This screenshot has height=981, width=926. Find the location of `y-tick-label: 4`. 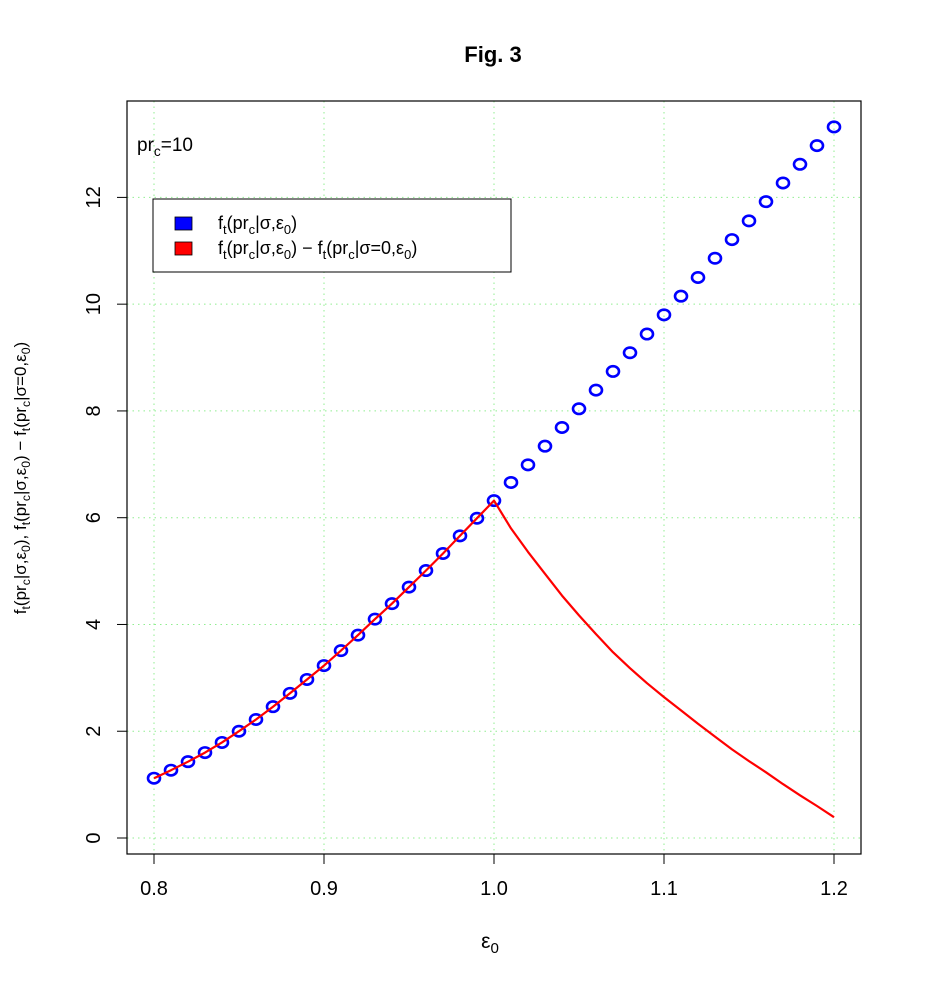

y-tick-label: 4 is located at coordinates (94, 624).